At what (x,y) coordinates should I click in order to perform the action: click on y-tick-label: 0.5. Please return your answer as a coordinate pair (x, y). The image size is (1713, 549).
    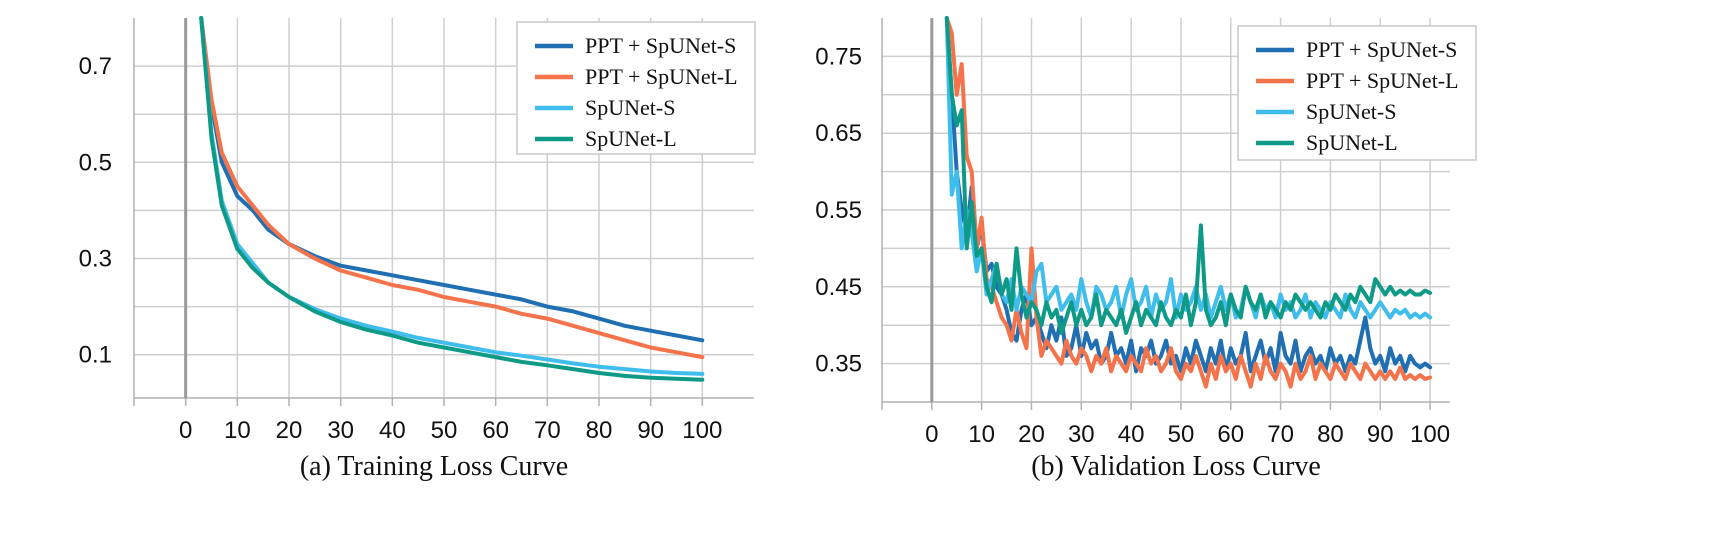
    Looking at the image, I should click on (95, 162).